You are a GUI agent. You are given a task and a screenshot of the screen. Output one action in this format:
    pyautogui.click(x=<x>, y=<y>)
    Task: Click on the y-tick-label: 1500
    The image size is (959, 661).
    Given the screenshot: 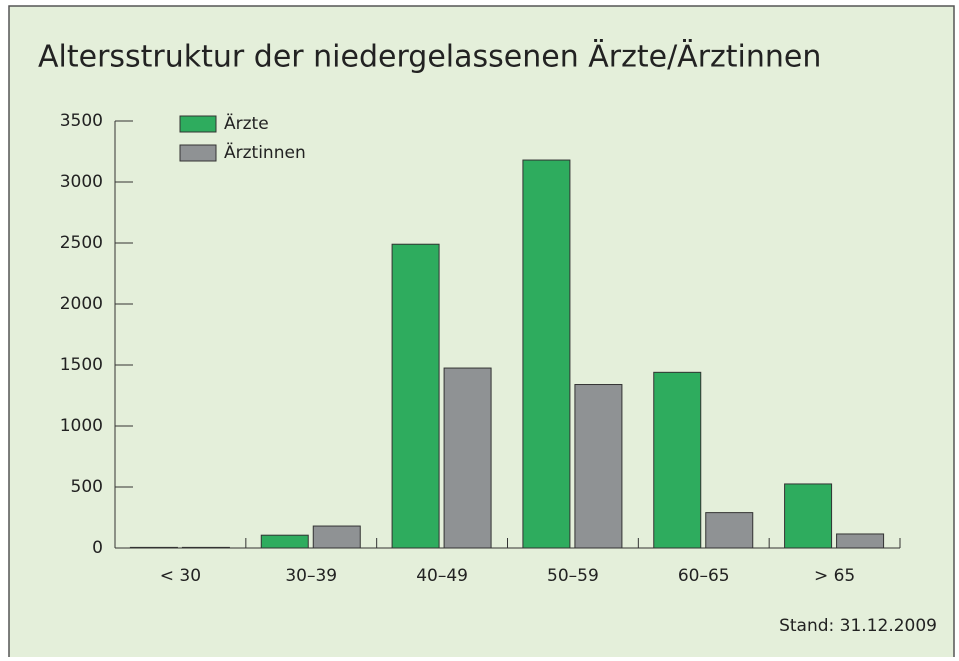 What is the action you would take?
    pyautogui.click(x=81, y=365)
    